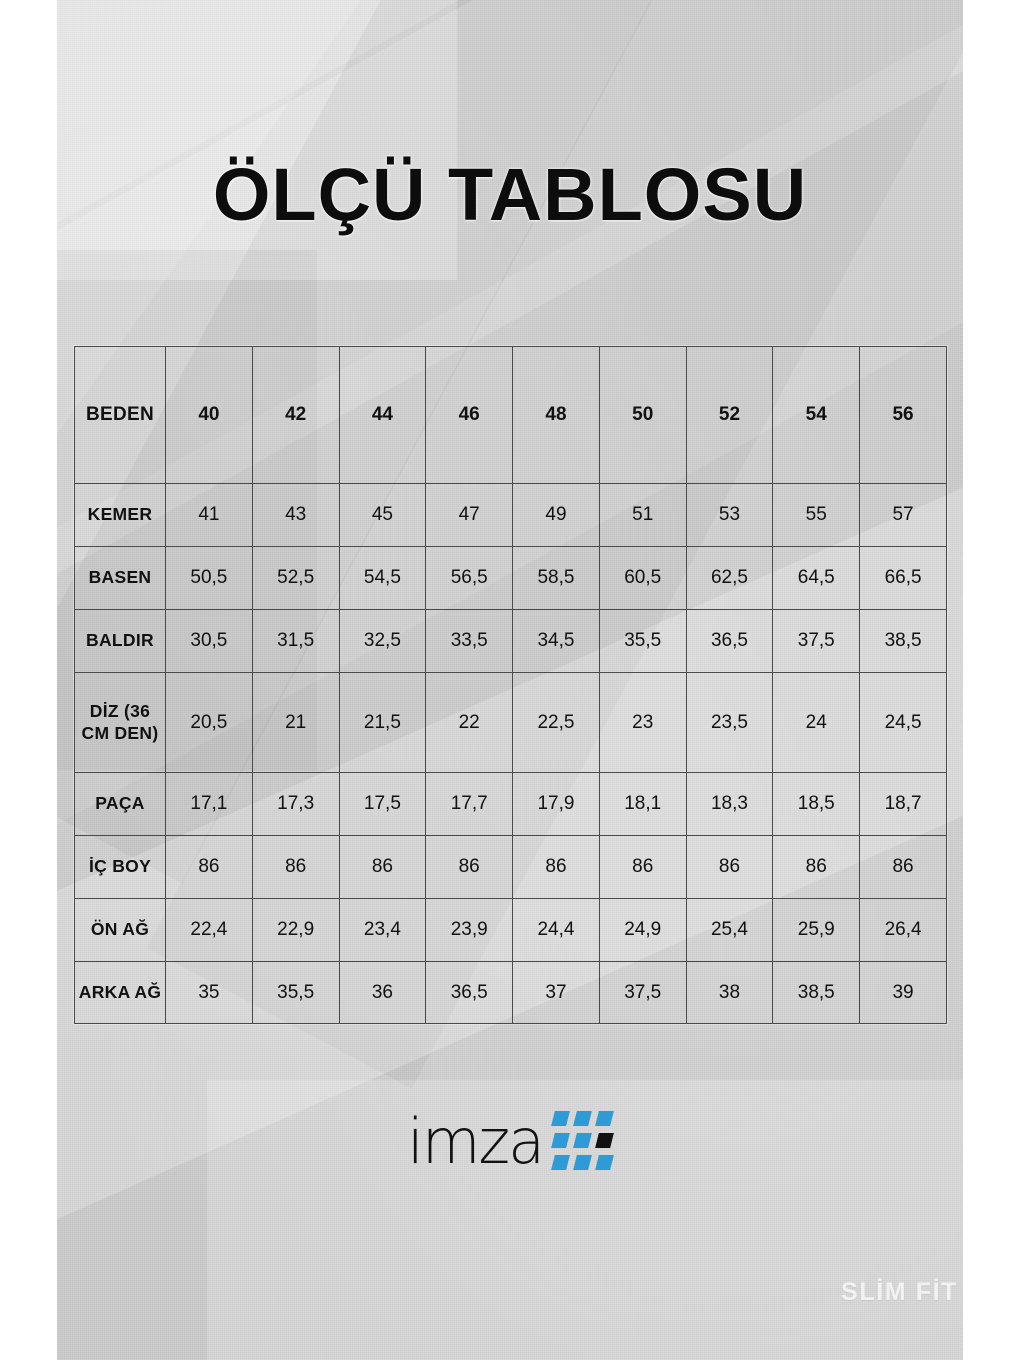 This screenshot has height=1360, width=1020. I want to click on cell: 24, so click(816, 722).